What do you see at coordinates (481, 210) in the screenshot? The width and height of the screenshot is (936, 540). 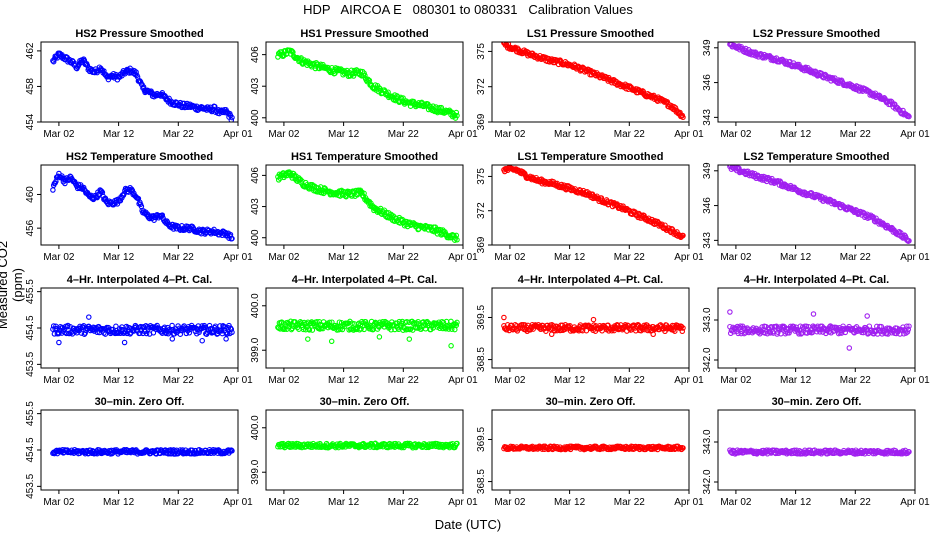 I see `y-tick-label: 372` at bounding box center [481, 210].